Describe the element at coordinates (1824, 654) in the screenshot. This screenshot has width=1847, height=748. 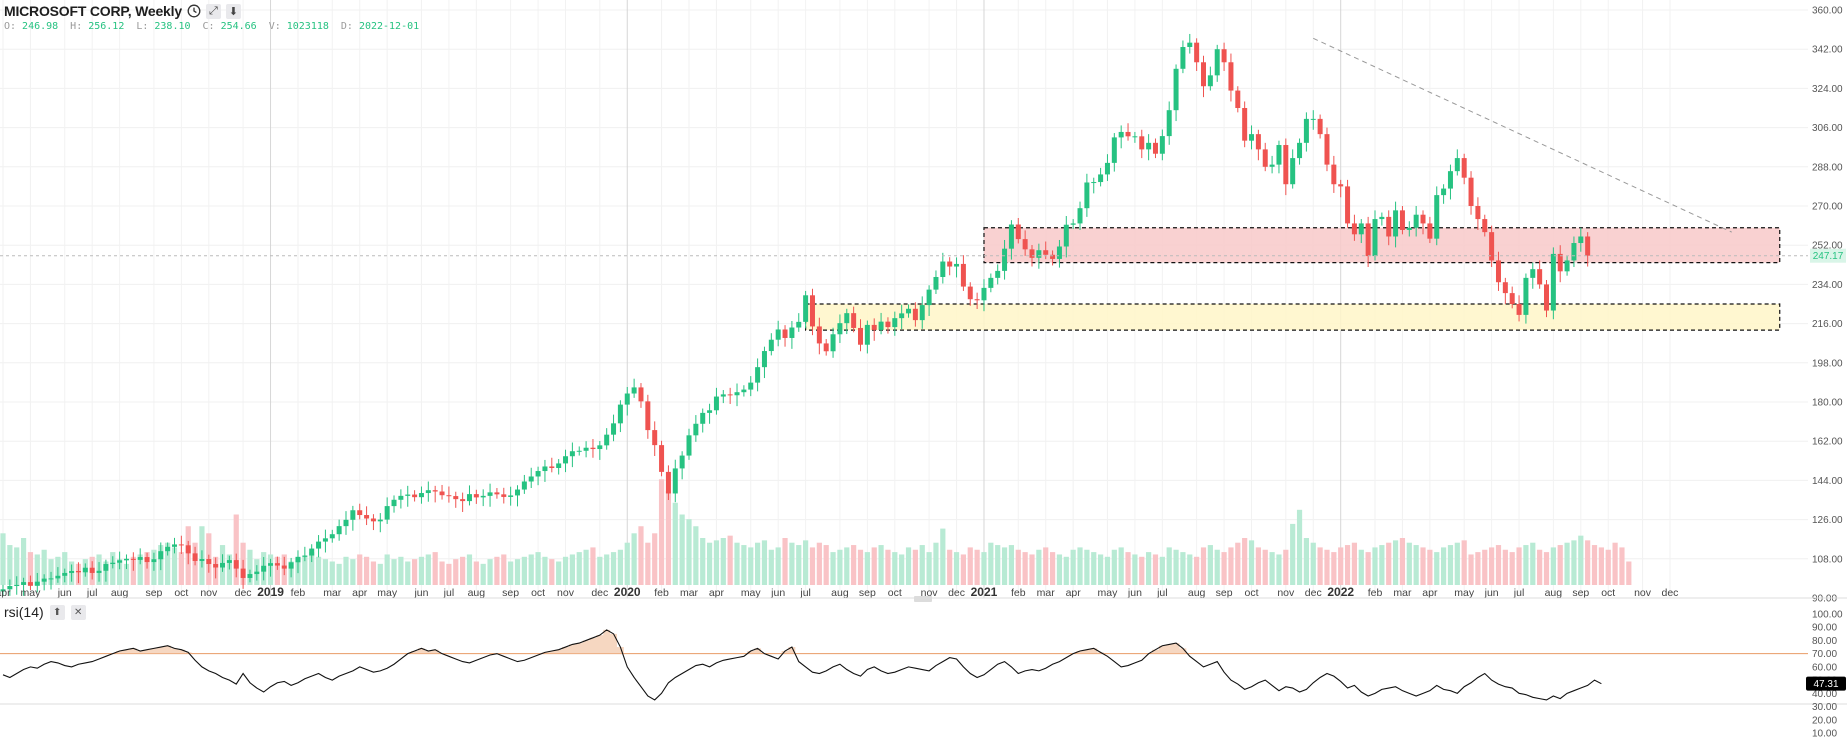
I see `rsi-tick-label: 70.00` at that location.